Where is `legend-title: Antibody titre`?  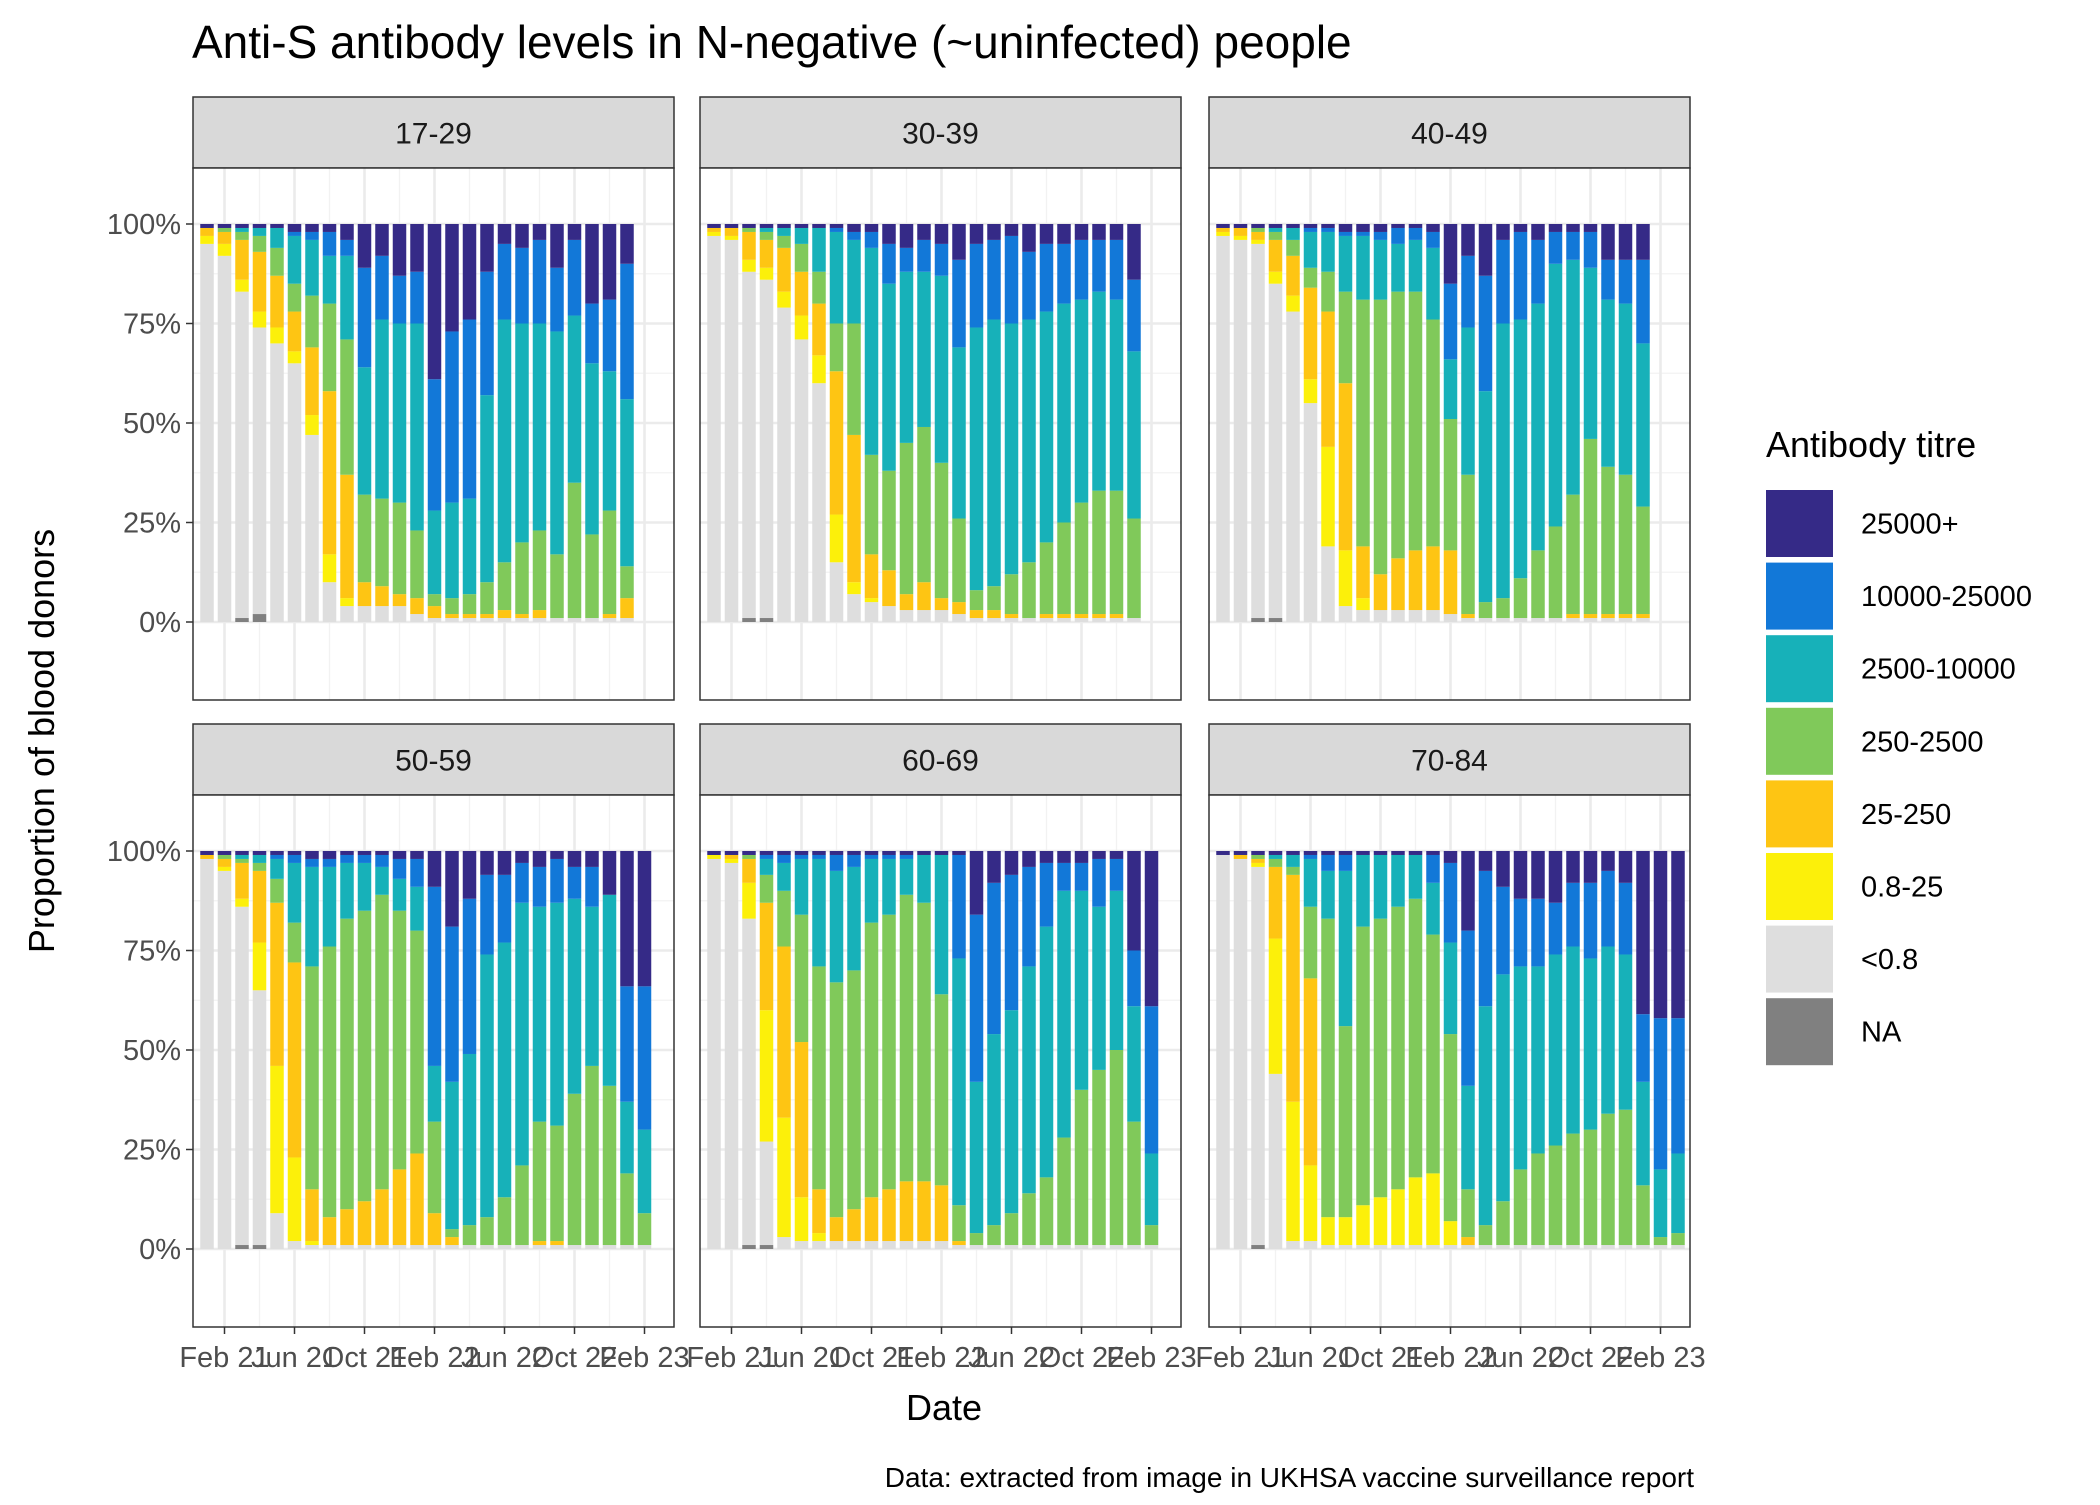
legend-title: Antibody titre is located at coordinates (1871, 444).